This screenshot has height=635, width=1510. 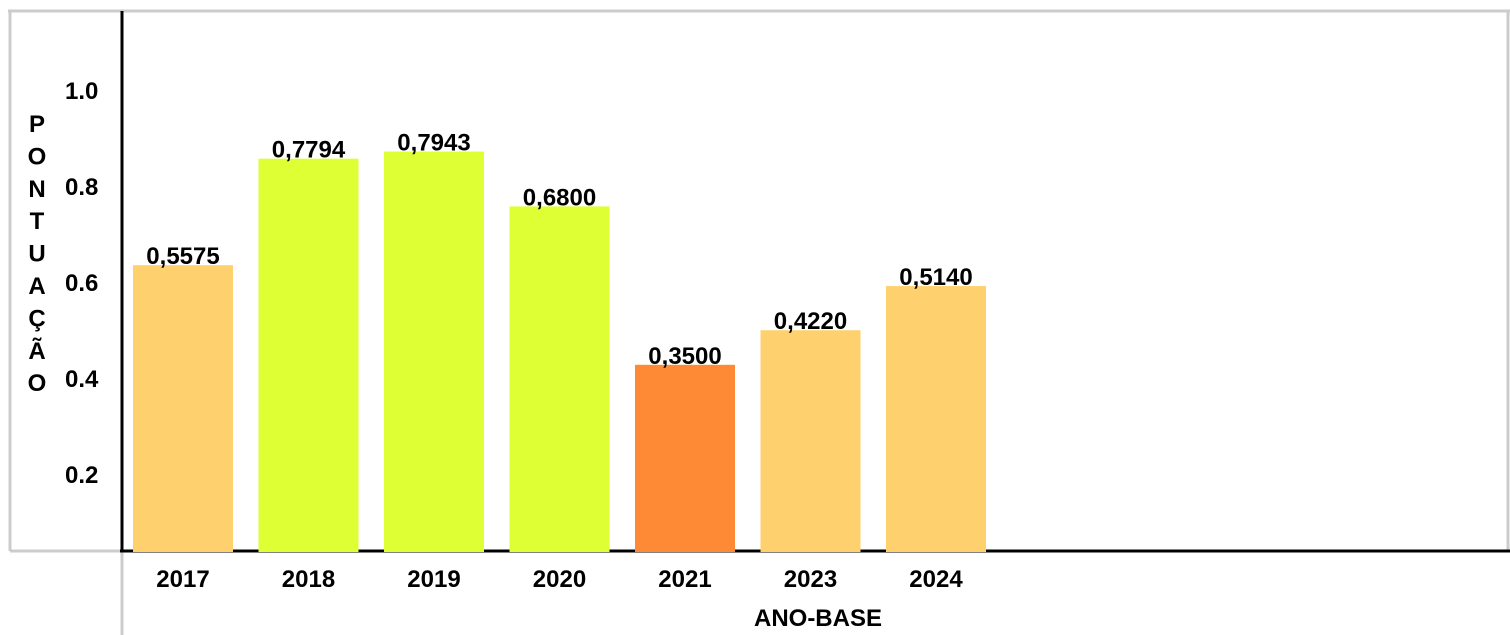 I want to click on bar-2018, so click(x=308, y=355).